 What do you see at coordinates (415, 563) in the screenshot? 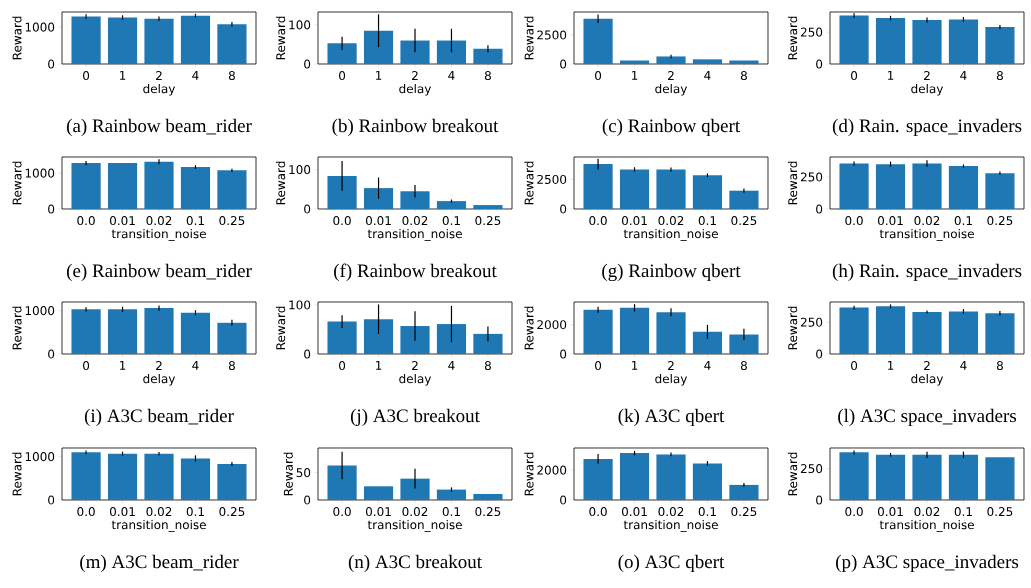
I see `text: (n) A3C breakout` at bounding box center [415, 563].